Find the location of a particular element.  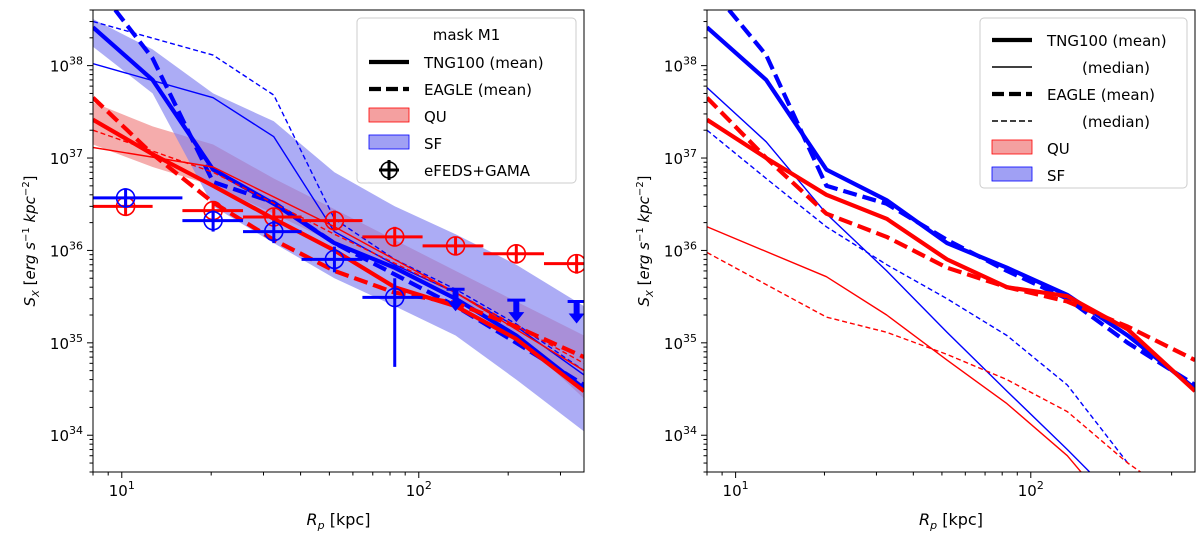

series-line-qu-tng100-median is located at coordinates (894, 349).